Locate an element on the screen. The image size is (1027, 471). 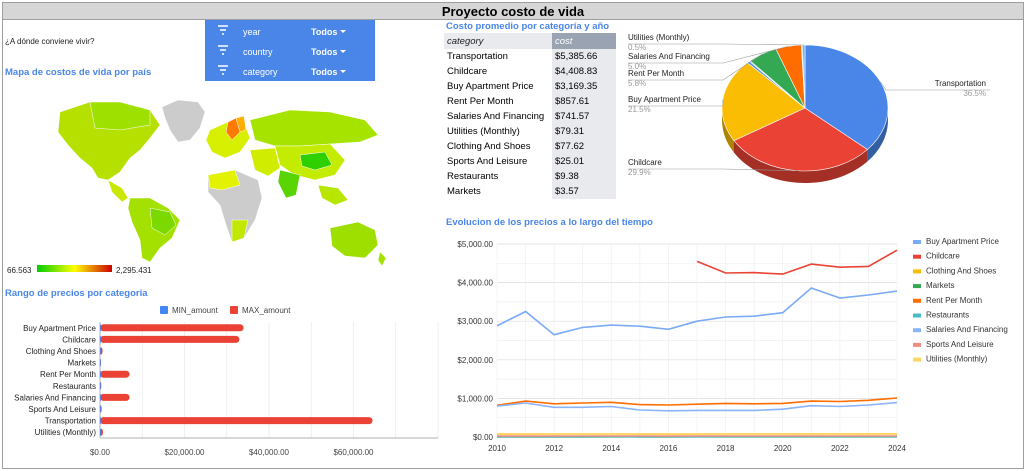
table-row: Buy Apartment Price $3,169.35 is located at coordinates (530, 86).